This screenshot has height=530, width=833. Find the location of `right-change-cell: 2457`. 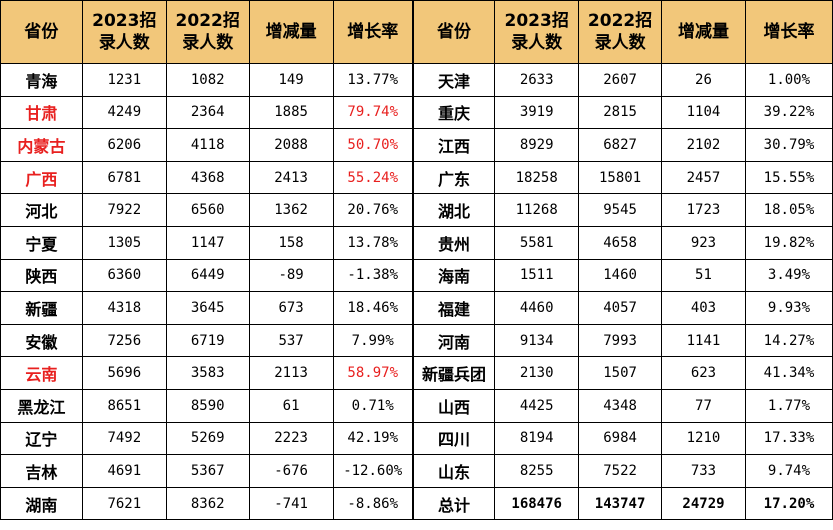

right-change-cell: 2457 is located at coordinates (703, 177).